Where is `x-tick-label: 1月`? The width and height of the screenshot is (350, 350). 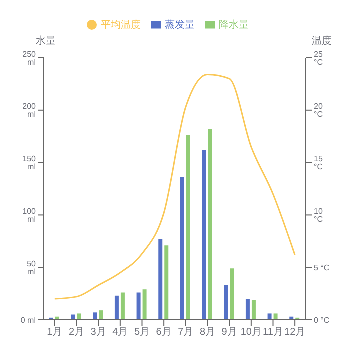 x-tick-label: 1月 is located at coordinates (55, 332).